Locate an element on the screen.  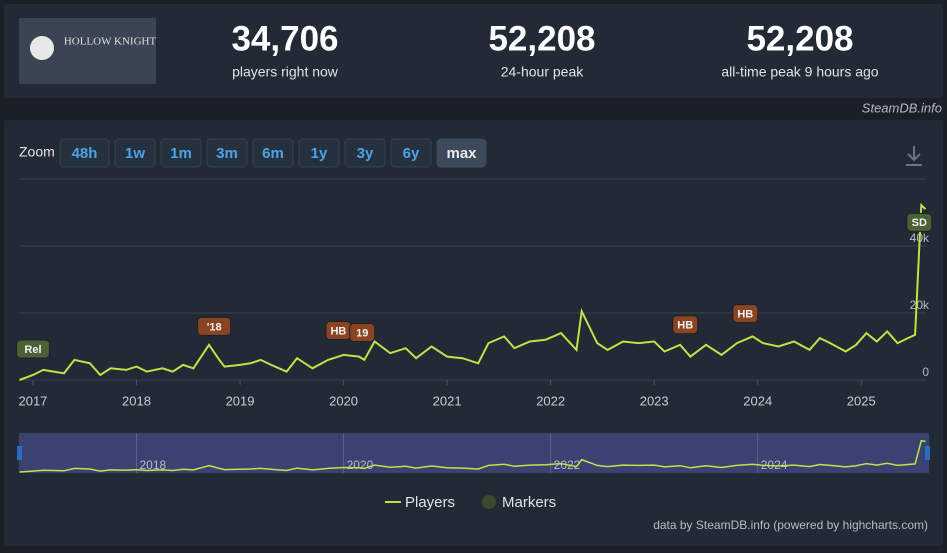
zoom-button-label: 3m is located at coordinates (227, 153).